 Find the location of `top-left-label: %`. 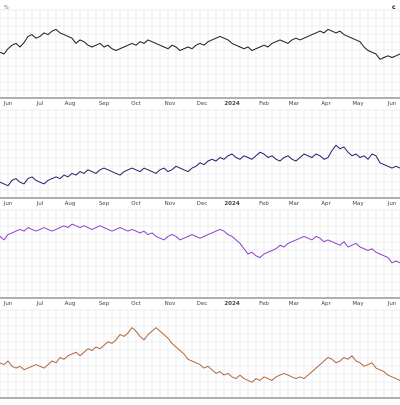

top-left-label: % is located at coordinates (6, 8).